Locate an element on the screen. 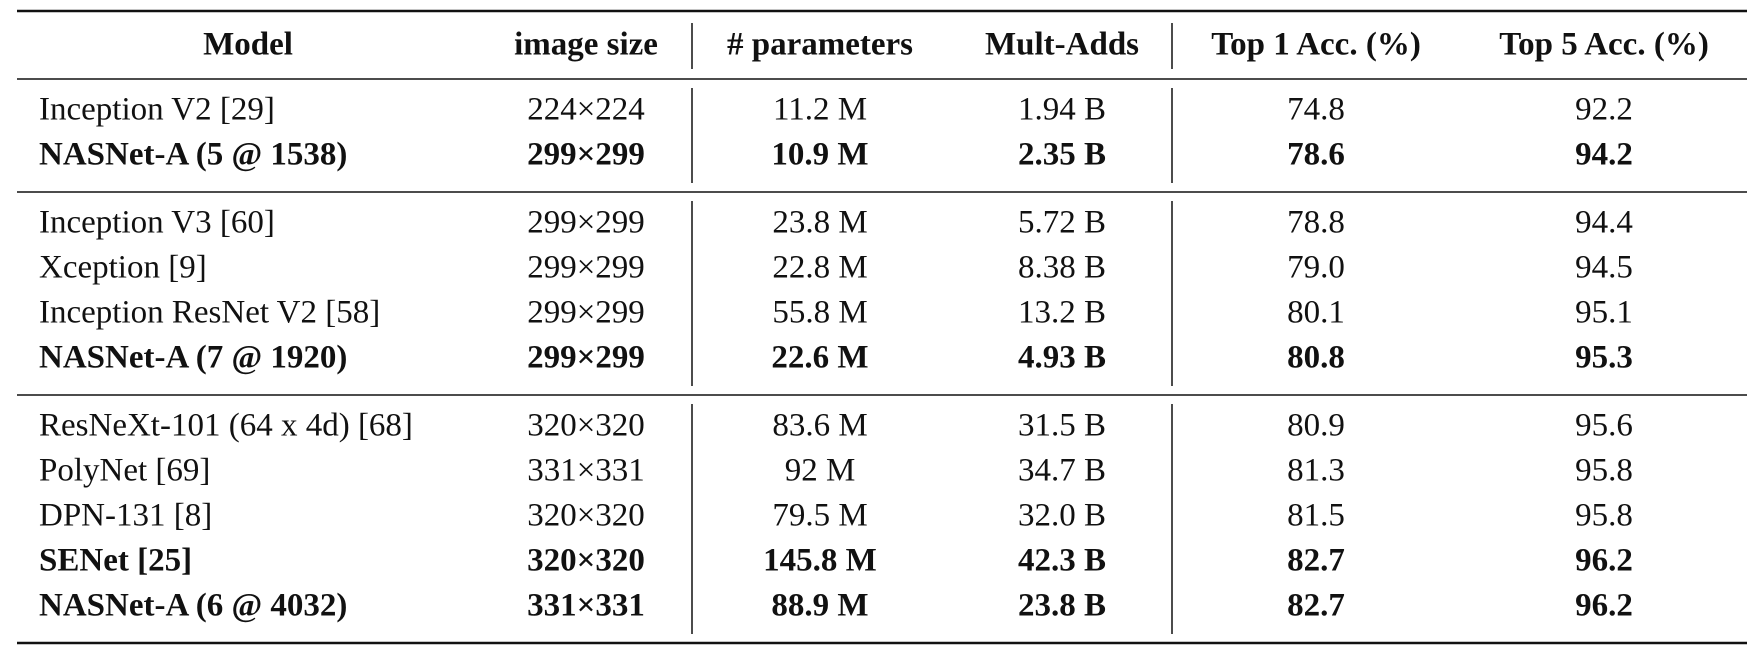  header-cell: image size is located at coordinates (586, 45).